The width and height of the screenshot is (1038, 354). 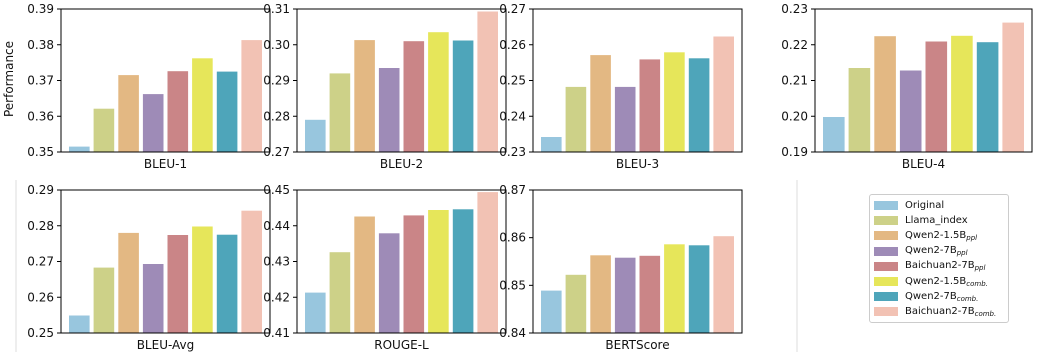 I want to click on y-tick-label: 0.19, so click(x=794, y=152).